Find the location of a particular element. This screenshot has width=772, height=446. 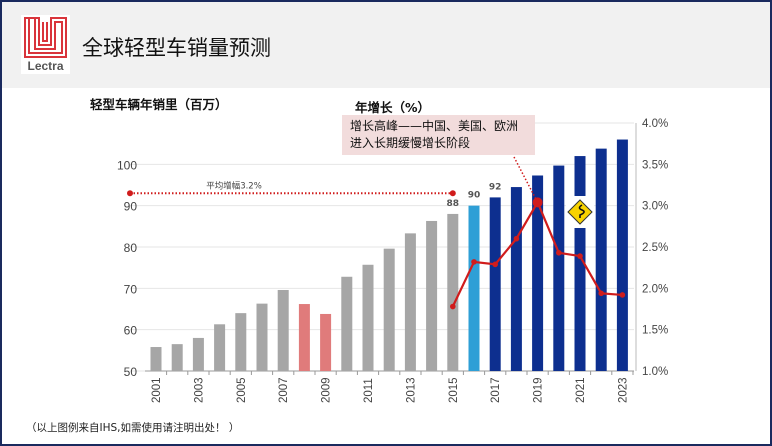

right-axis-label: 年增长（%） is located at coordinates (393, 107).